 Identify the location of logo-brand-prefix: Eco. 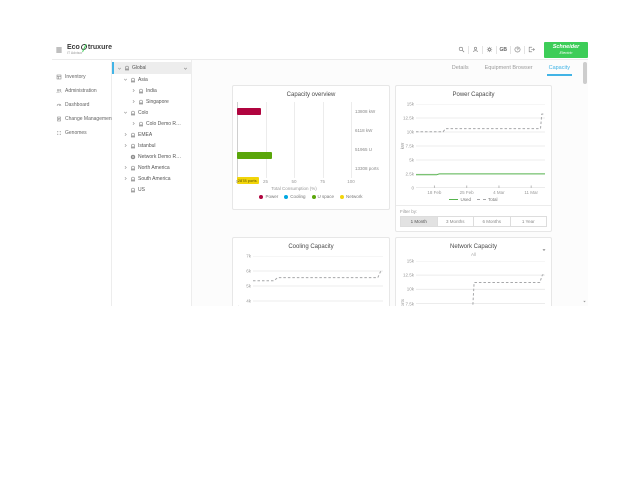
(73, 47).